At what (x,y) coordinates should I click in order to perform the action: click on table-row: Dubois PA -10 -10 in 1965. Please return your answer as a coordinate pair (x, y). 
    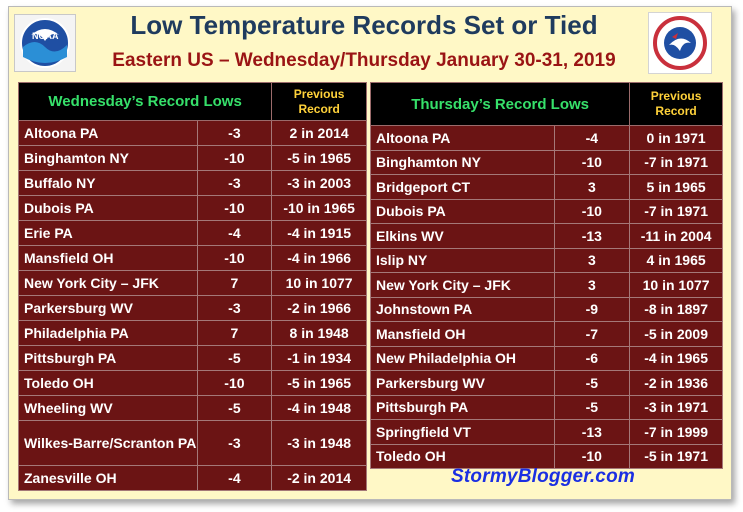
    Looking at the image, I should click on (192, 208).